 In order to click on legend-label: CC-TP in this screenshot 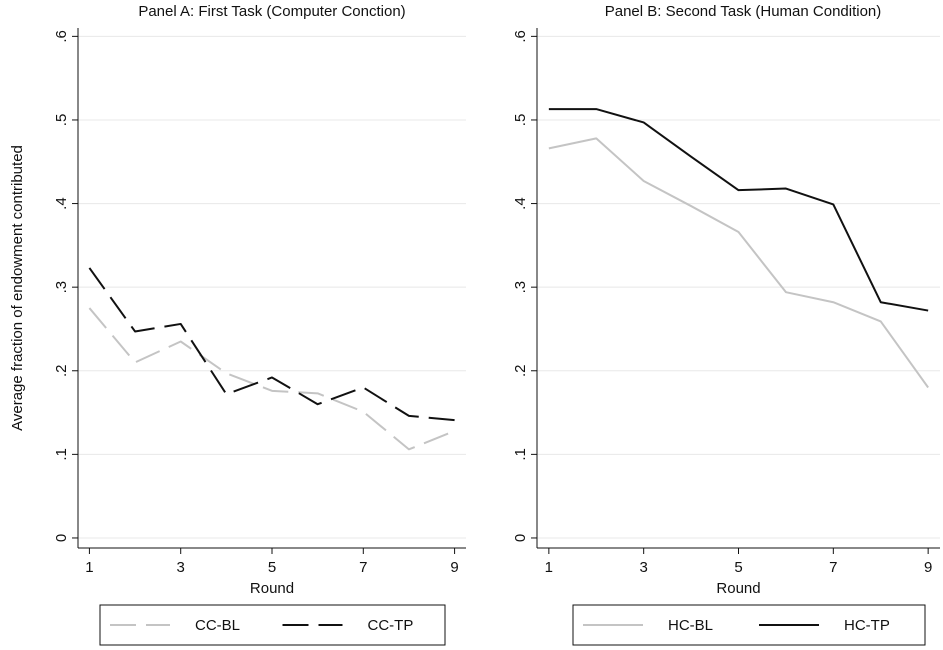, I will do `click(391, 625)`.